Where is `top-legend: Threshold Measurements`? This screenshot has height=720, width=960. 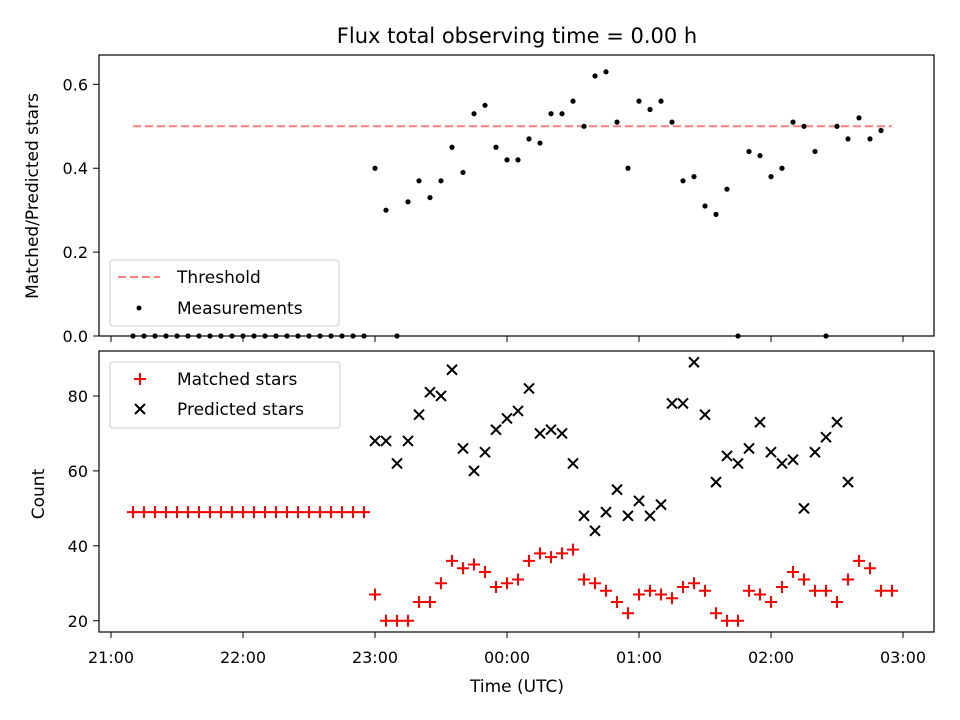 top-legend: Threshold Measurements is located at coordinates (224, 293).